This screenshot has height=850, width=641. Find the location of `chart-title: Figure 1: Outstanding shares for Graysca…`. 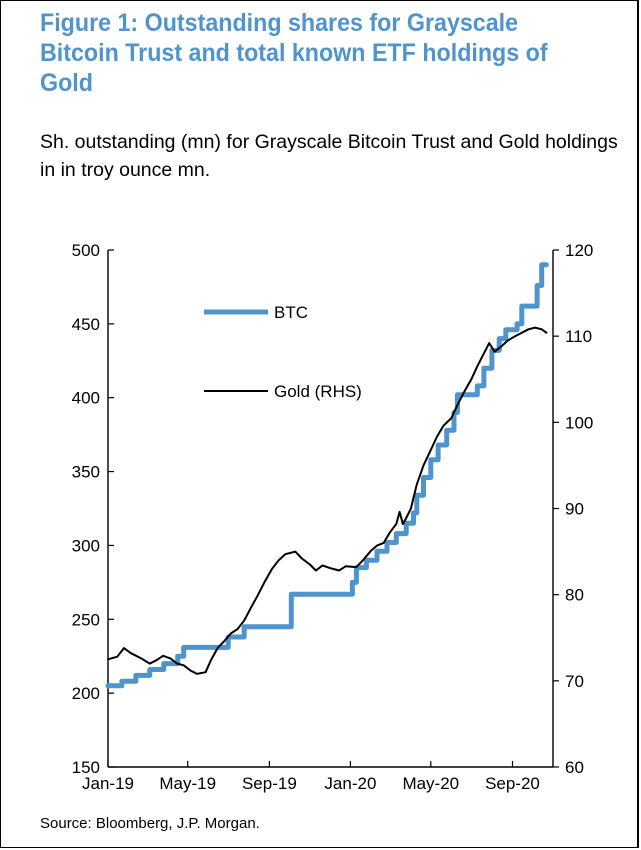

chart-title: Figure 1: Outstanding shares for Graysca… is located at coordinates (294, 53).